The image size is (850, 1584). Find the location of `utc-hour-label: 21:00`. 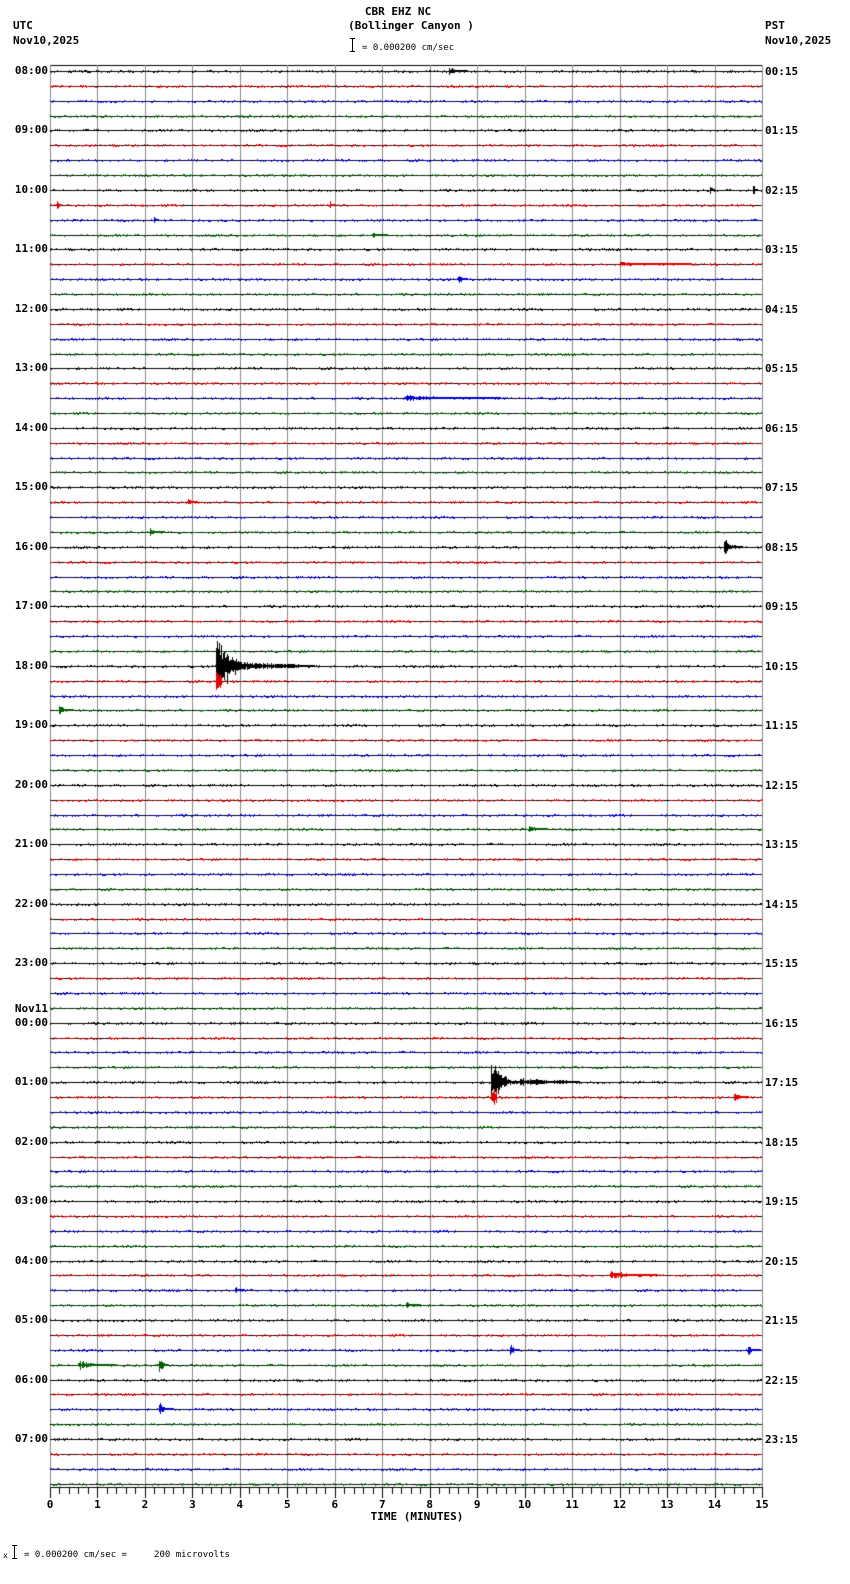

utc-hour-label: 21:00 is located at coordinates (31, 843).